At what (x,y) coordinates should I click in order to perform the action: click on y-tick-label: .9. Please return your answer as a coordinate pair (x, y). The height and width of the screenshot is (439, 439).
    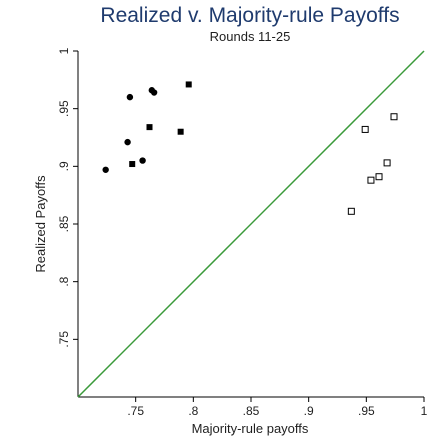
    Looking at the image, I should click on (64, 166).